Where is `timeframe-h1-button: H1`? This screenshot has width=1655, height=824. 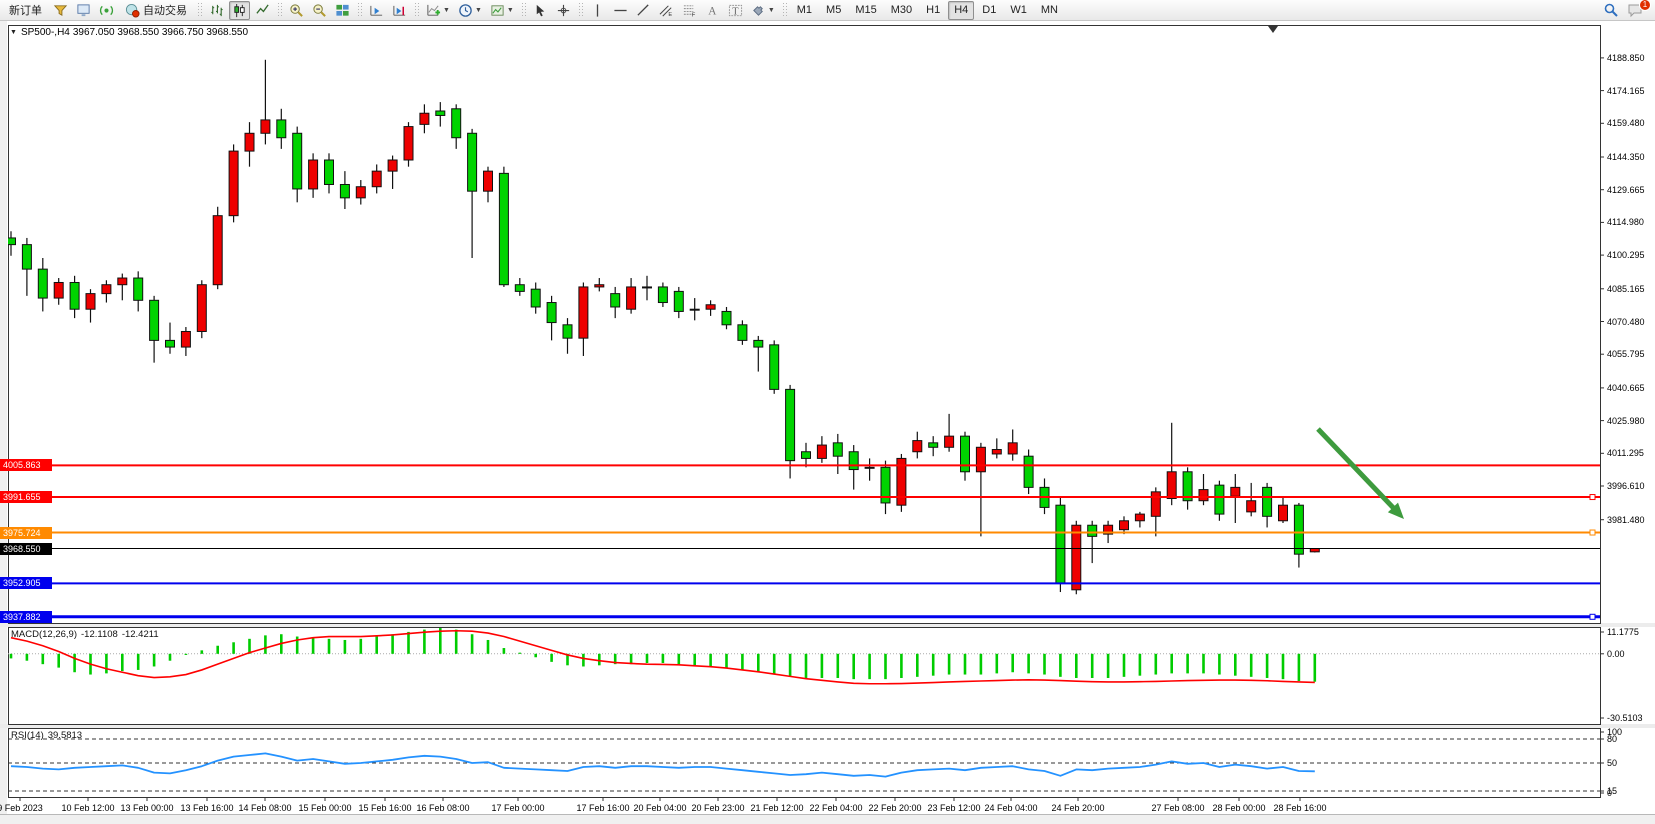 timeframe-h1-button: H1 is located at coordinates (933, 10).